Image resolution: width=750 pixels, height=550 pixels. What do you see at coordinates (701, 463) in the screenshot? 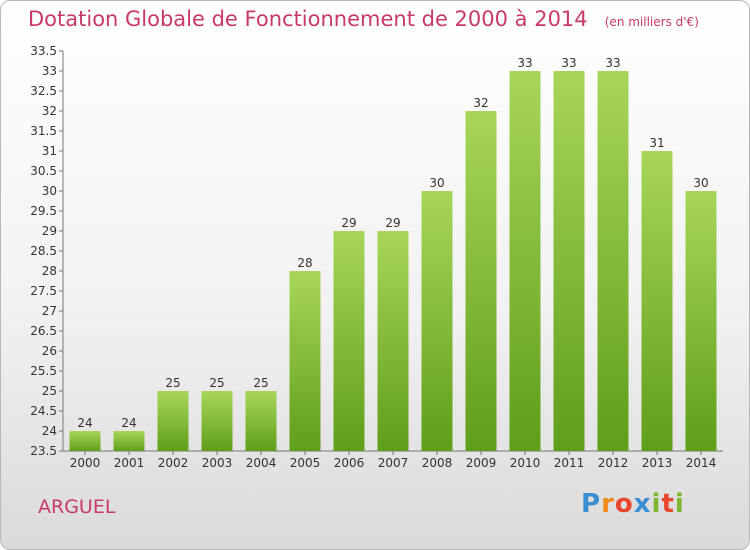
I see `x-tick-label: 2014` at bounding box center [701, 463].